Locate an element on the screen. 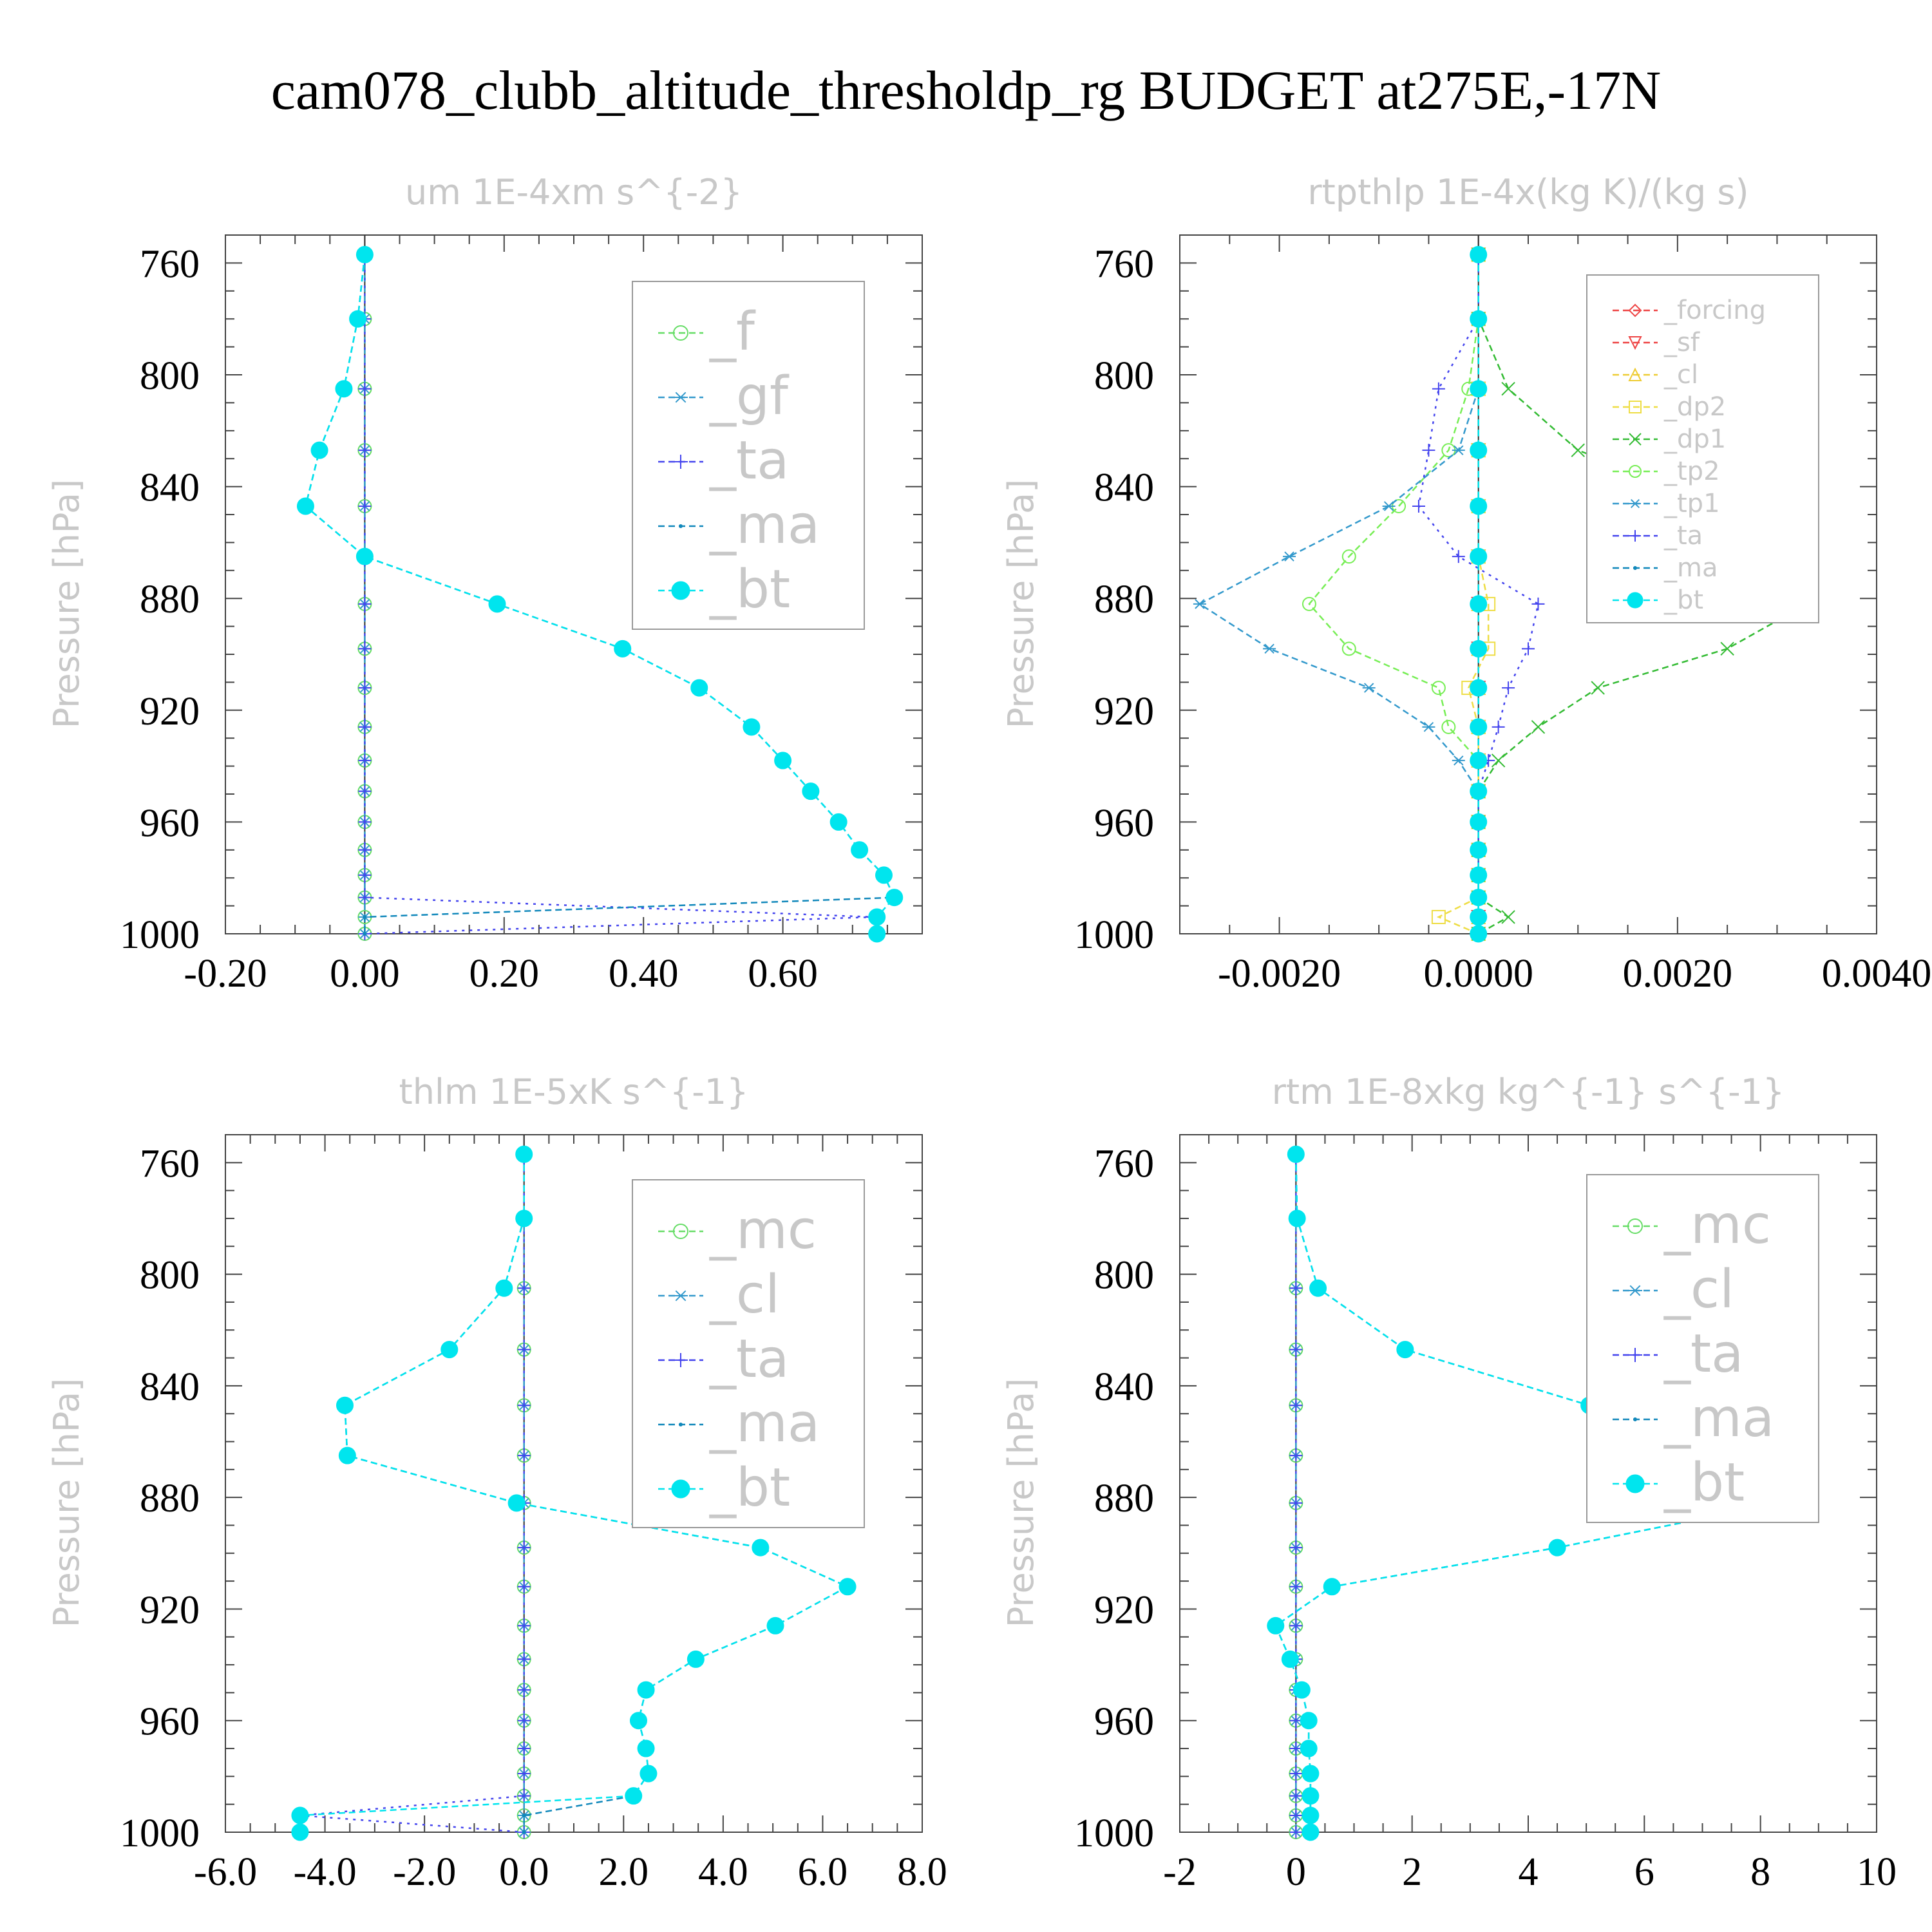  legend-item: _forcing is located at coordinates (1690, 310).